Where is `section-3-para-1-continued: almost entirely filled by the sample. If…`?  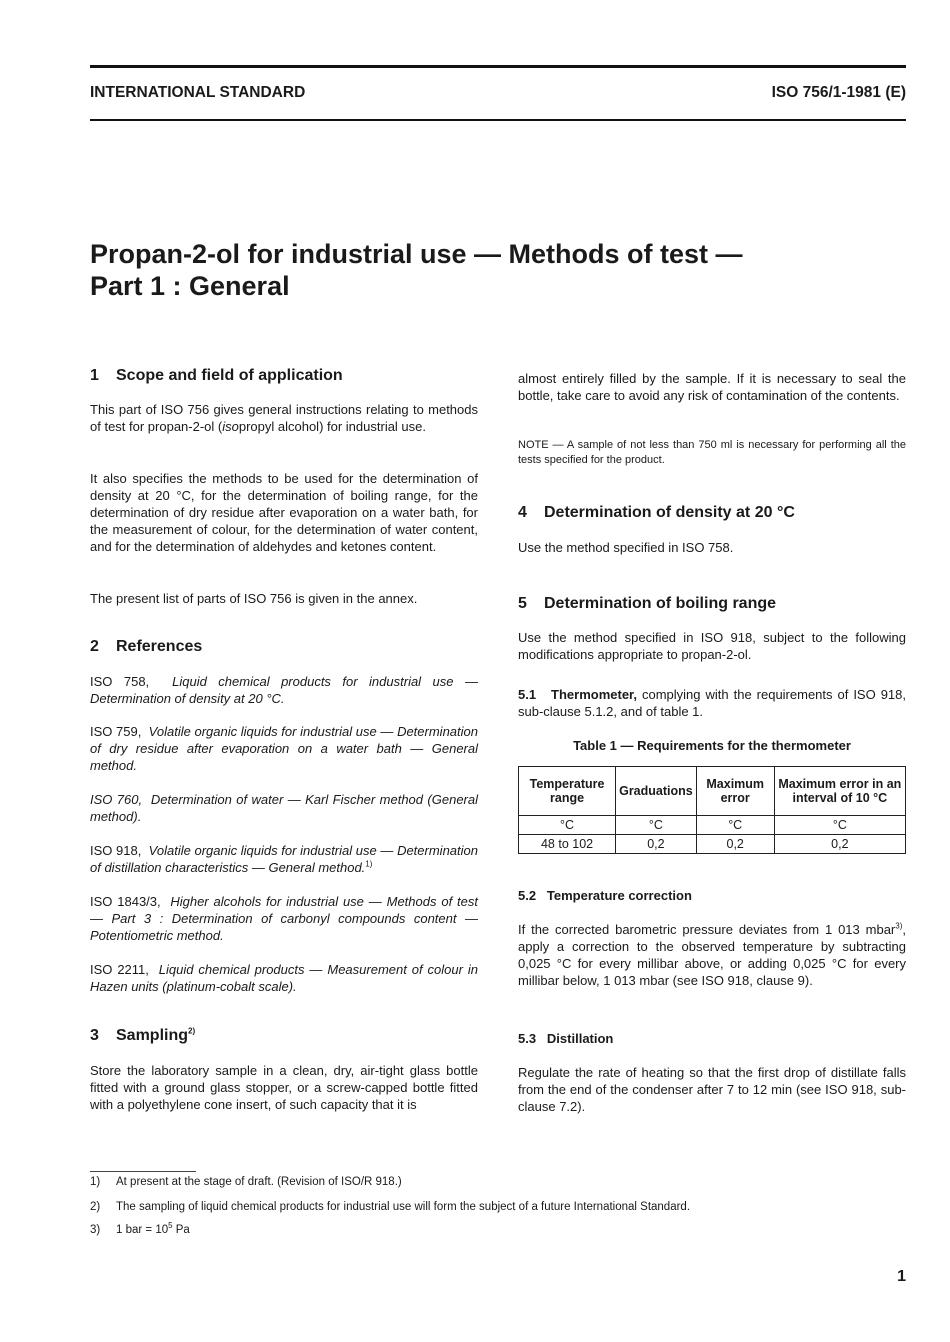
section-3-para-1-continued: almost entirely filled by the sample. If… is located at coordinates (712, 387).